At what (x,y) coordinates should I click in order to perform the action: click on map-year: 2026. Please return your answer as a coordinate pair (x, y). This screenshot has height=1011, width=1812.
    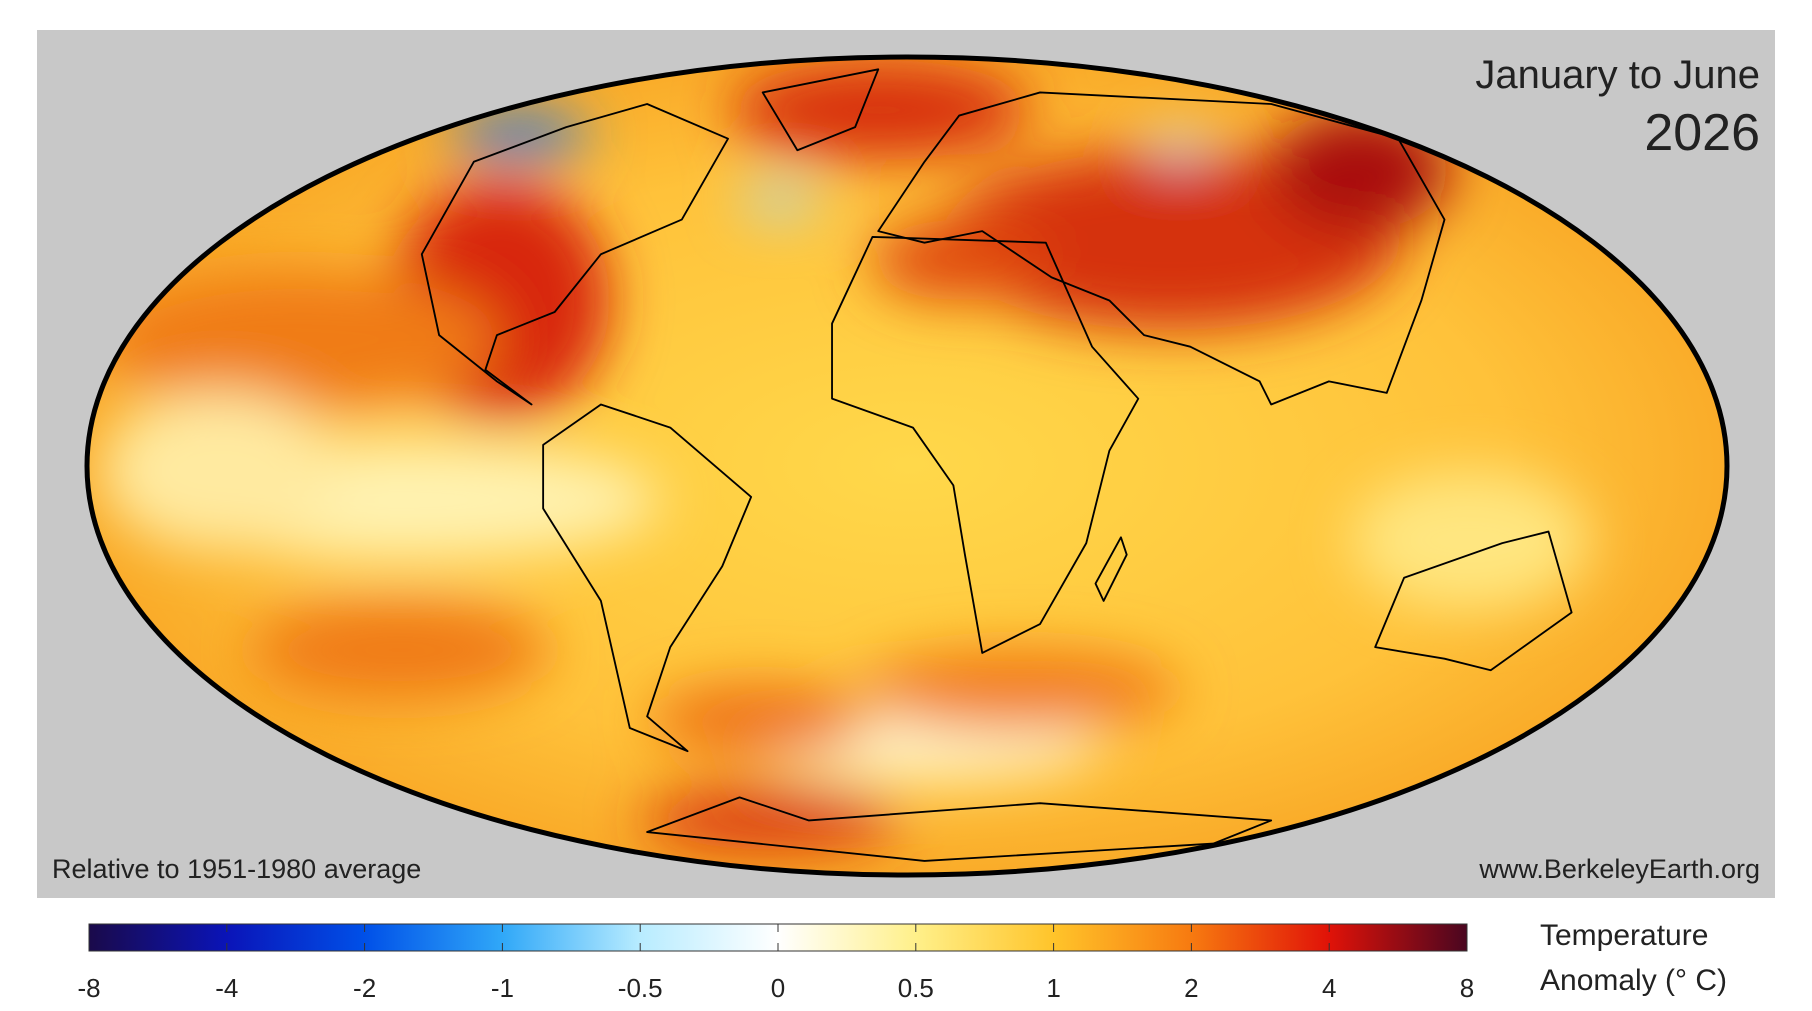
    Looking at the image, I should click on (1702, 133).